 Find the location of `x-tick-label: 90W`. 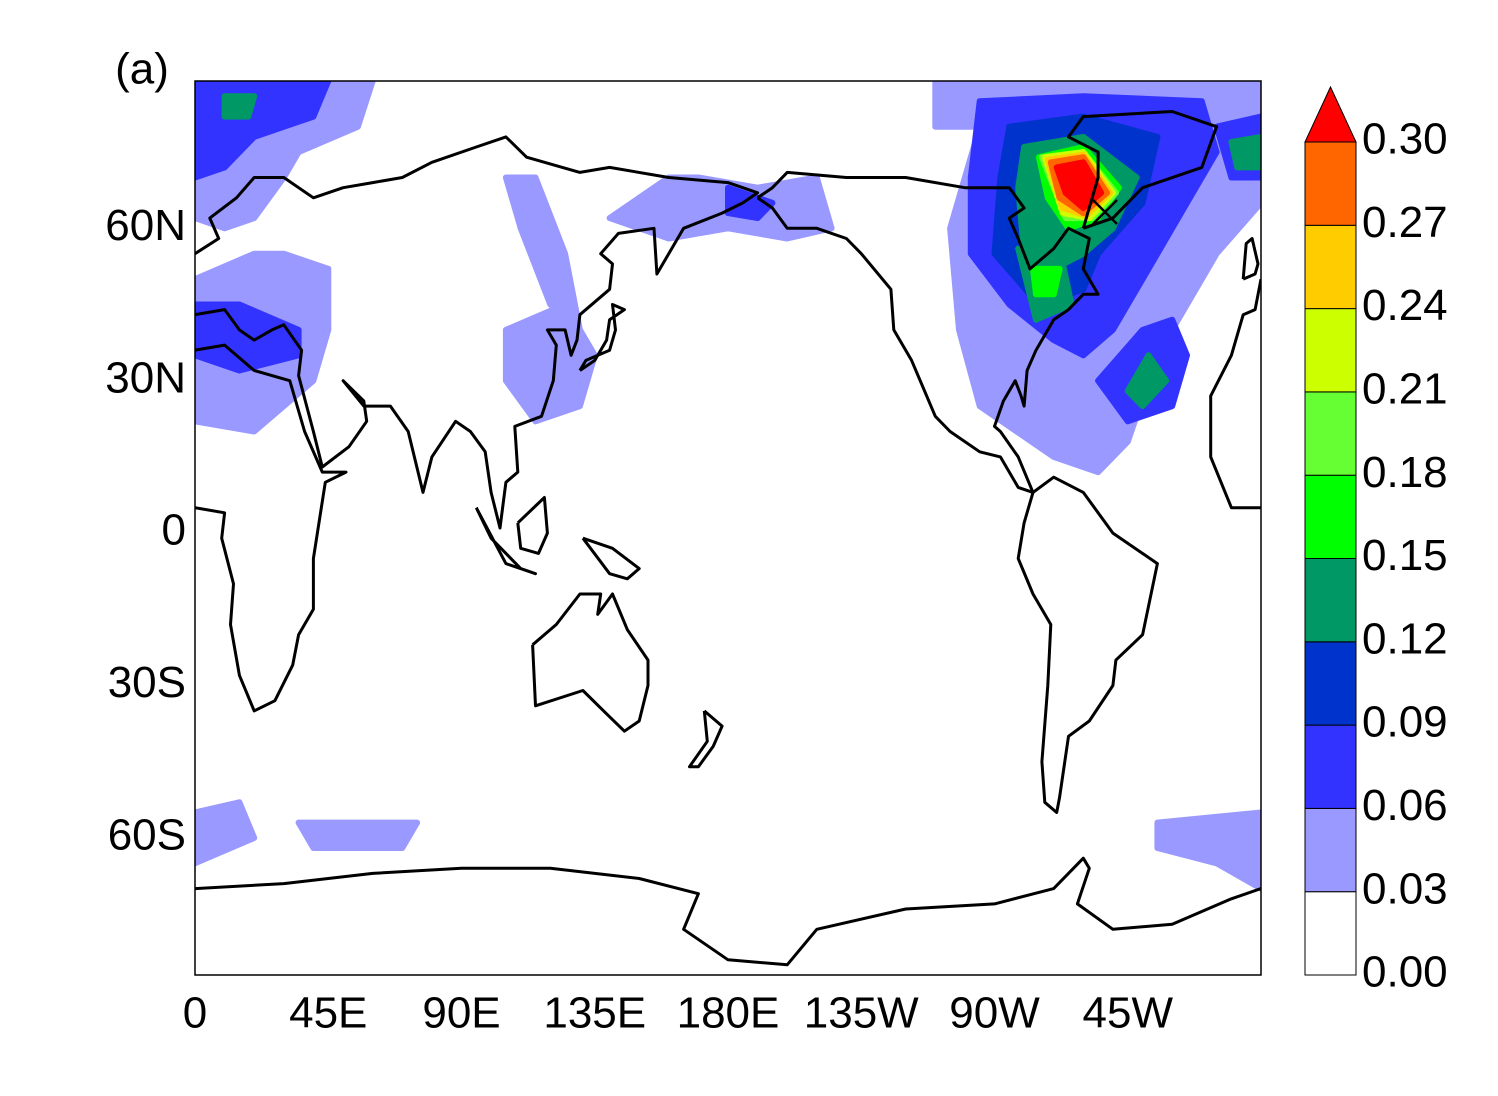

x-tick-label: 90W is located at coordinates (994, 1013).